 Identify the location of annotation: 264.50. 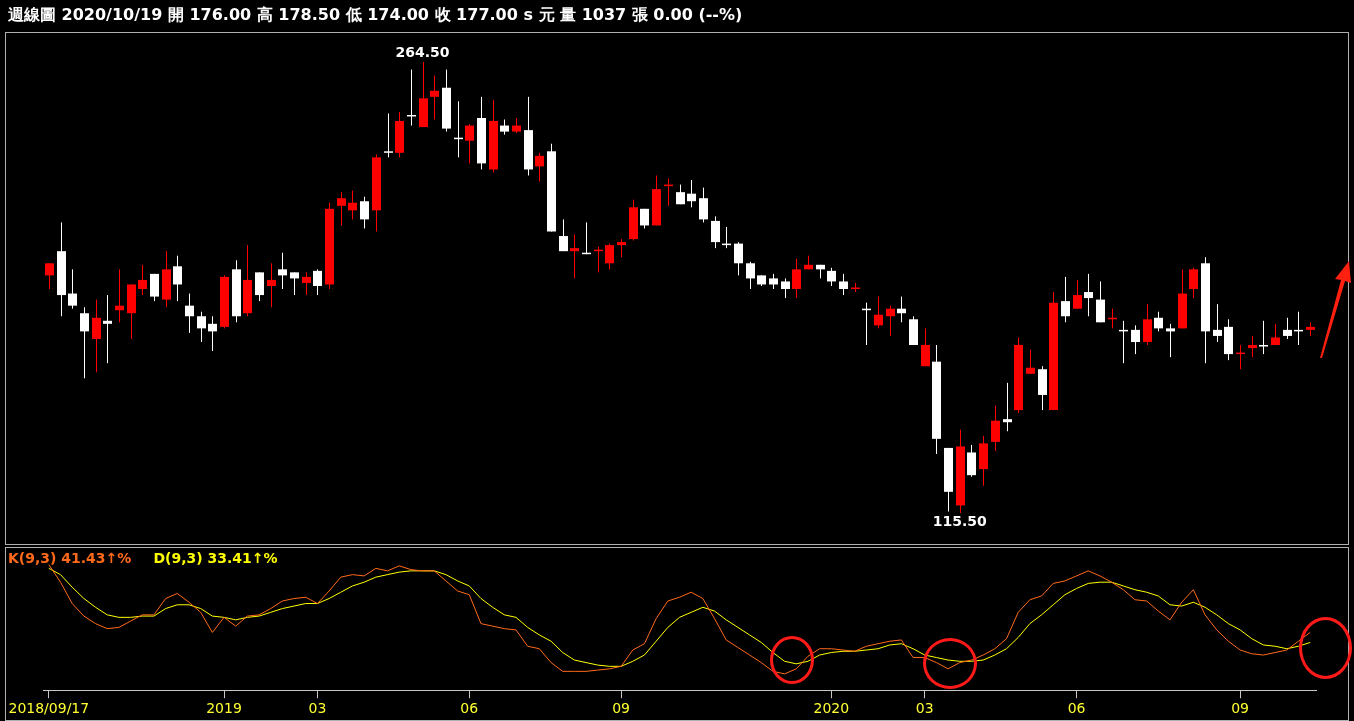
(422, 51).